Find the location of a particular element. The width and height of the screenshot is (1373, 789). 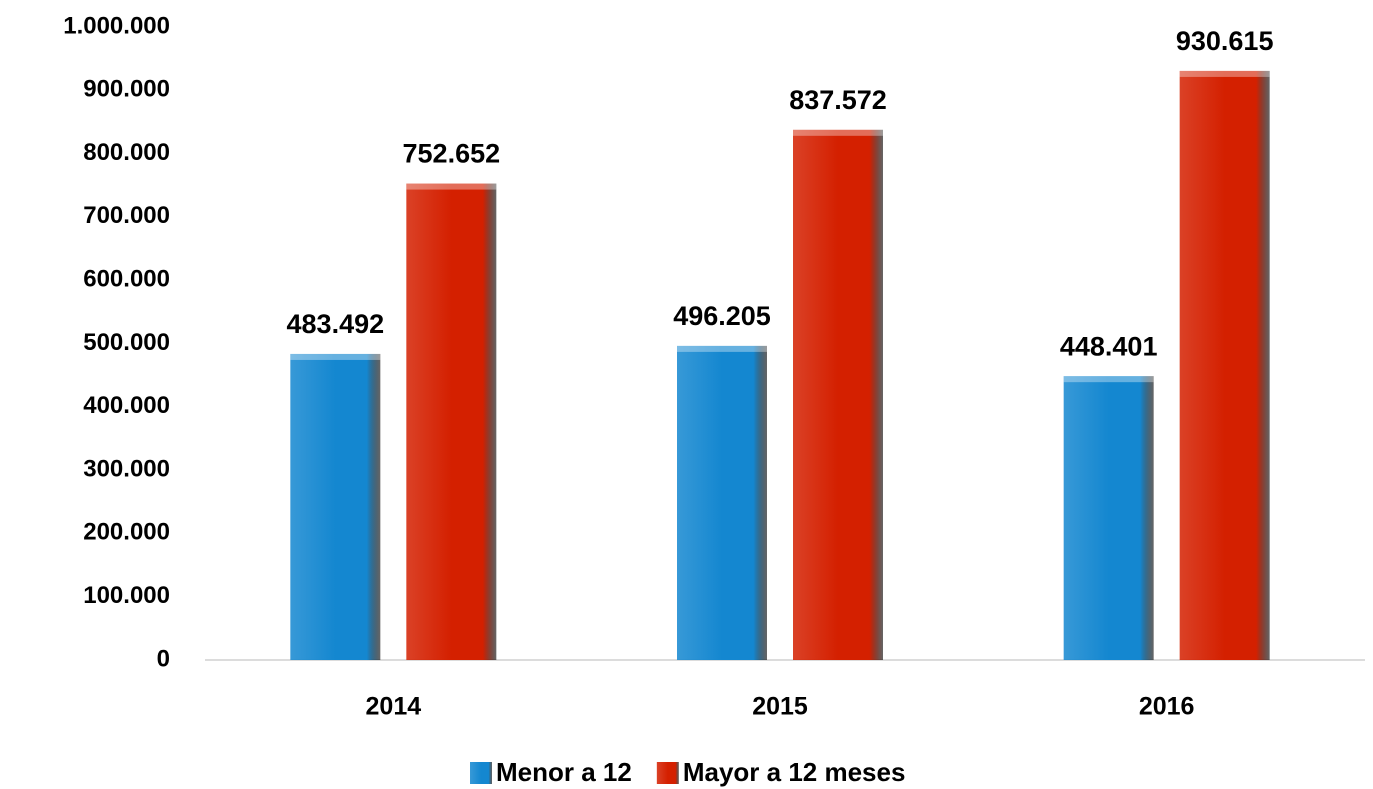

y-tick-label: 100.000 is located at coordinates (126, 595).